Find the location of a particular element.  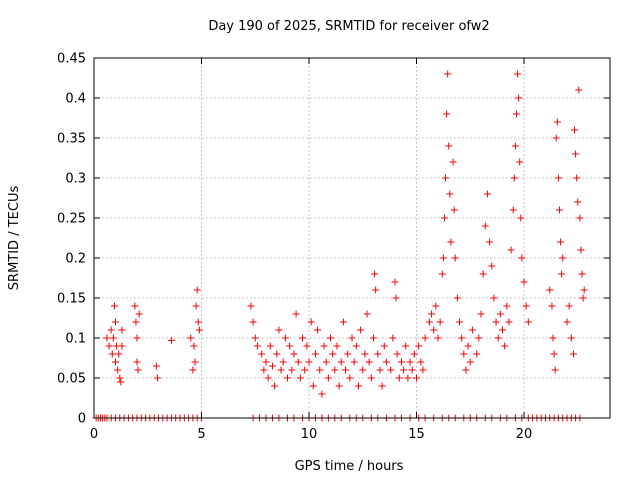

y-tick-label: 0.15 is located at coordinates (71, 299).